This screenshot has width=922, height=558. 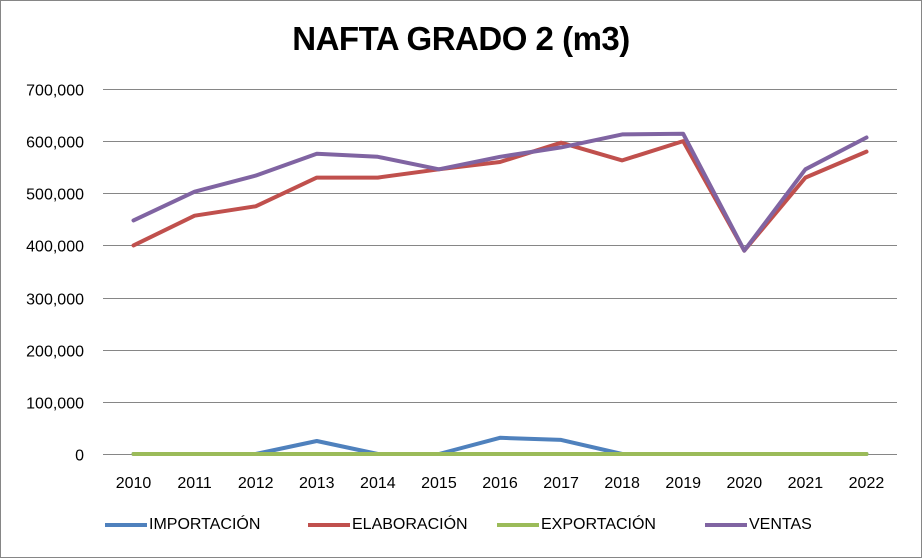 What do you see at coordinates (439, 483) in the screenshot?
I see `x-tick-label: 2015` at bounding box center [439, 483].